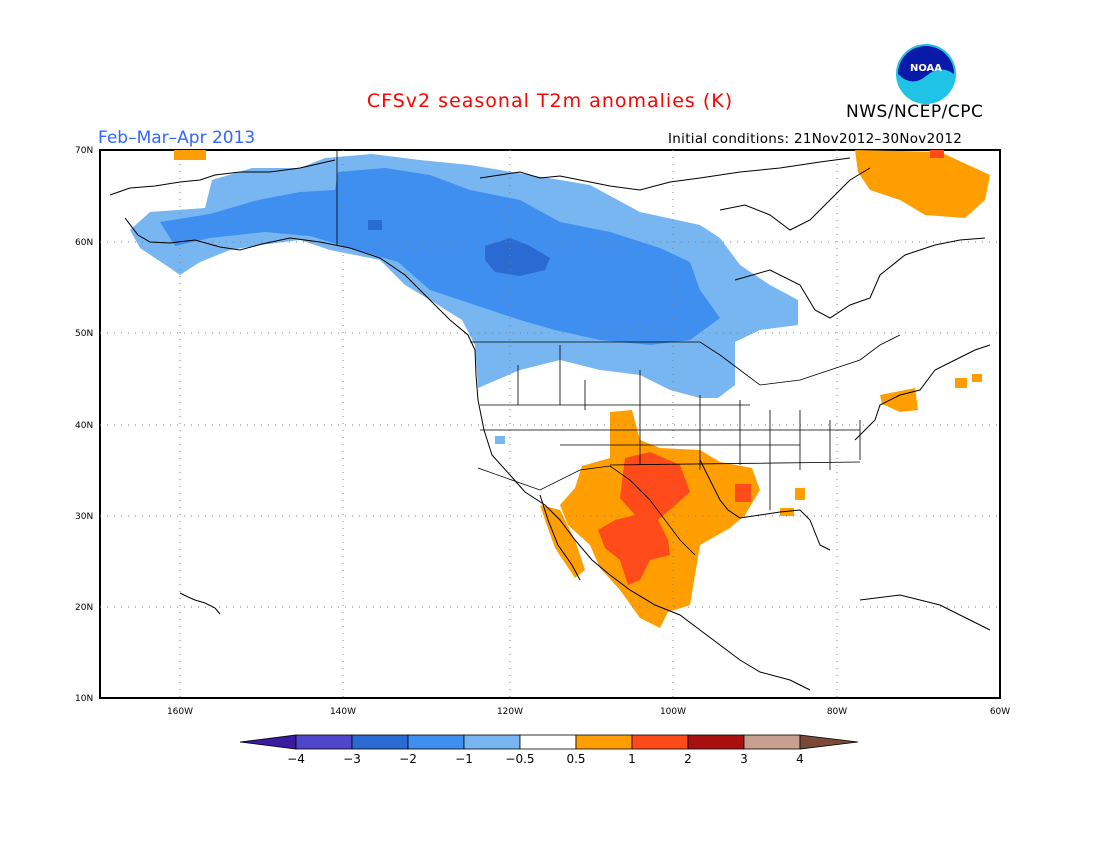 The height and width of the screenshot is (850, 1100). What do you see at coordinates (926, 68) in the screenshot?
I see `noaa-logo-text: NOAA` at bounding box center [926, 68].